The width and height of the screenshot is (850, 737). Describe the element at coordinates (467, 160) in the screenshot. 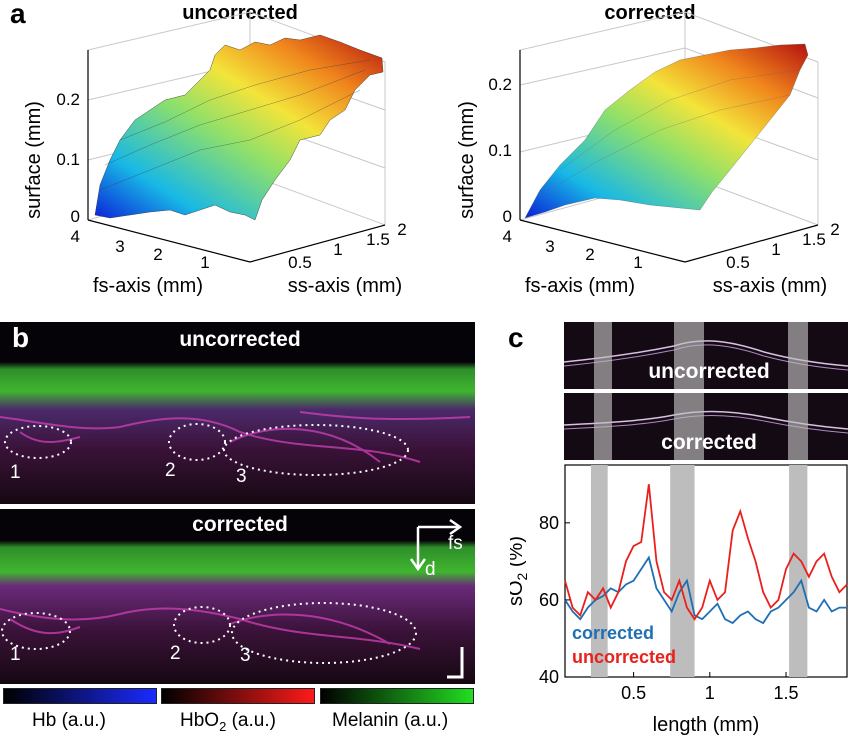

I see `right-z-label: surface (mm)` at that location.